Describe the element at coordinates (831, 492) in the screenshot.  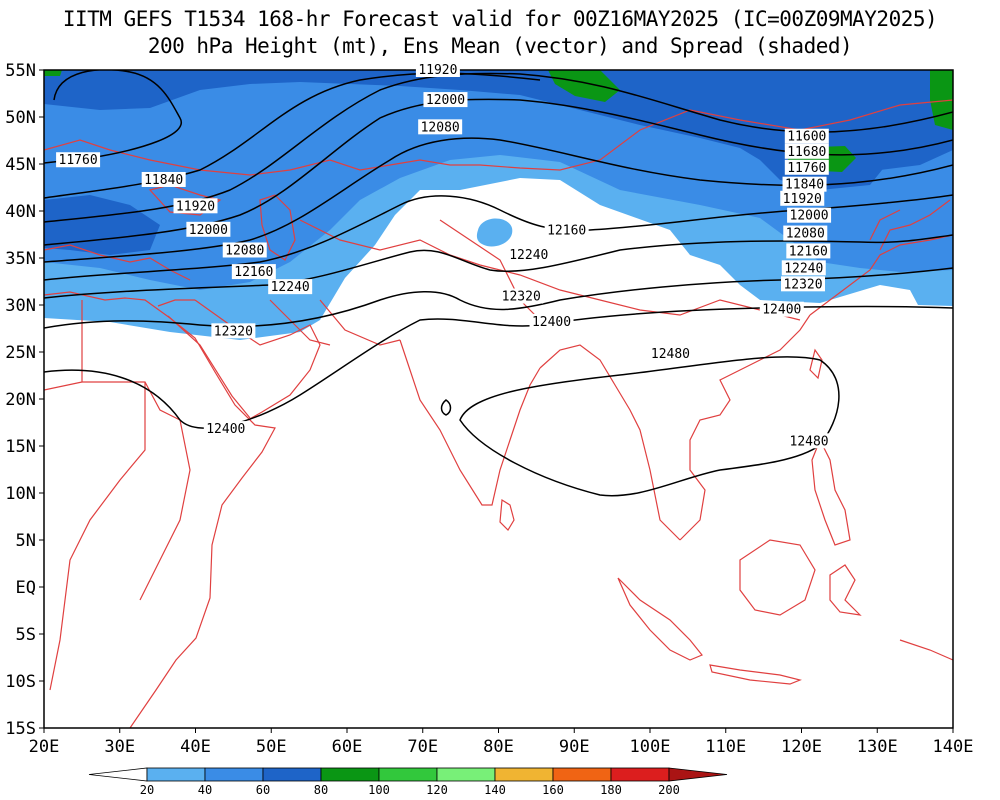
I see `philippines` at that location.